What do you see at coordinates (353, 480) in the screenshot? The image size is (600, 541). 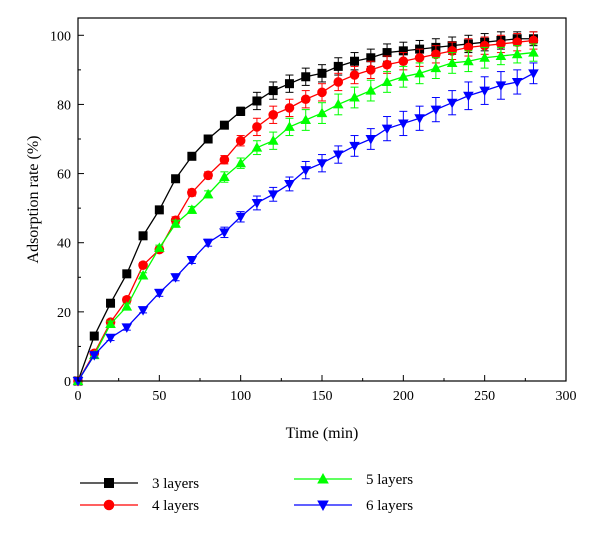 I see `legend-item: 5 layers` at bounding box center [353, 480].